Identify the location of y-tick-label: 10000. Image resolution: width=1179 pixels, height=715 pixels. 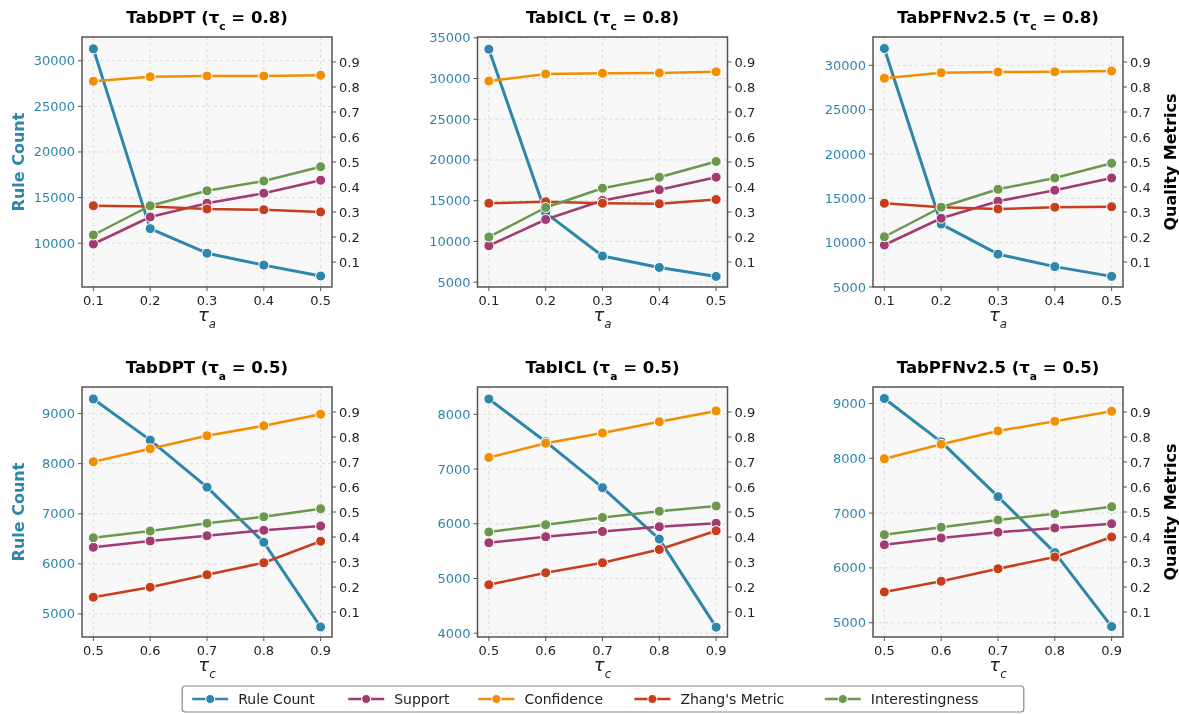
(54, 243).